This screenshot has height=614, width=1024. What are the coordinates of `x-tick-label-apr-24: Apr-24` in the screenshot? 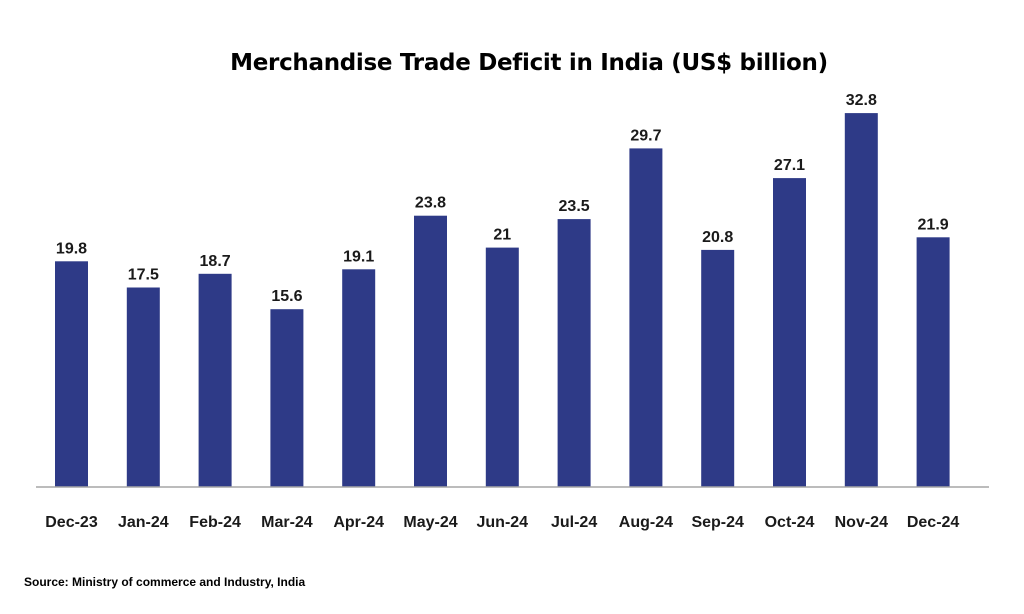 It's located at (358, 522).